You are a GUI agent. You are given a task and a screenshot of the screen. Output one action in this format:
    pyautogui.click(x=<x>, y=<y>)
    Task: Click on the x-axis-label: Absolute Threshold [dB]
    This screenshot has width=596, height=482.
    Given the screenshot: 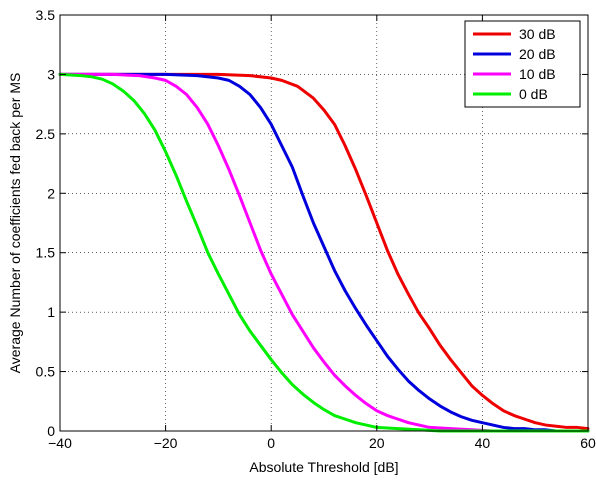 What is the action you would take?
    pyautogui.click(x=323, y=467)
    